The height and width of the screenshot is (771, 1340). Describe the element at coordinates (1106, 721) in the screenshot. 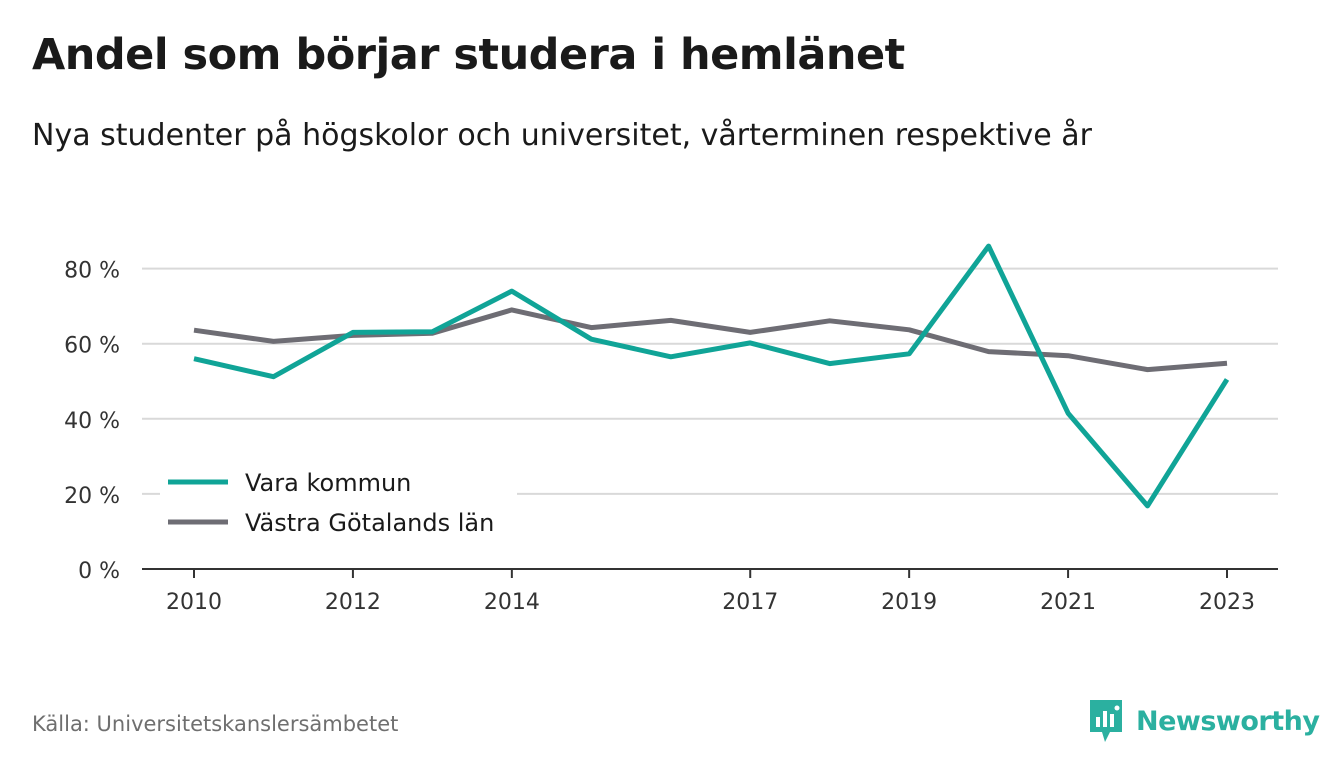

I see `newsworthy-logo-icon` at that location.